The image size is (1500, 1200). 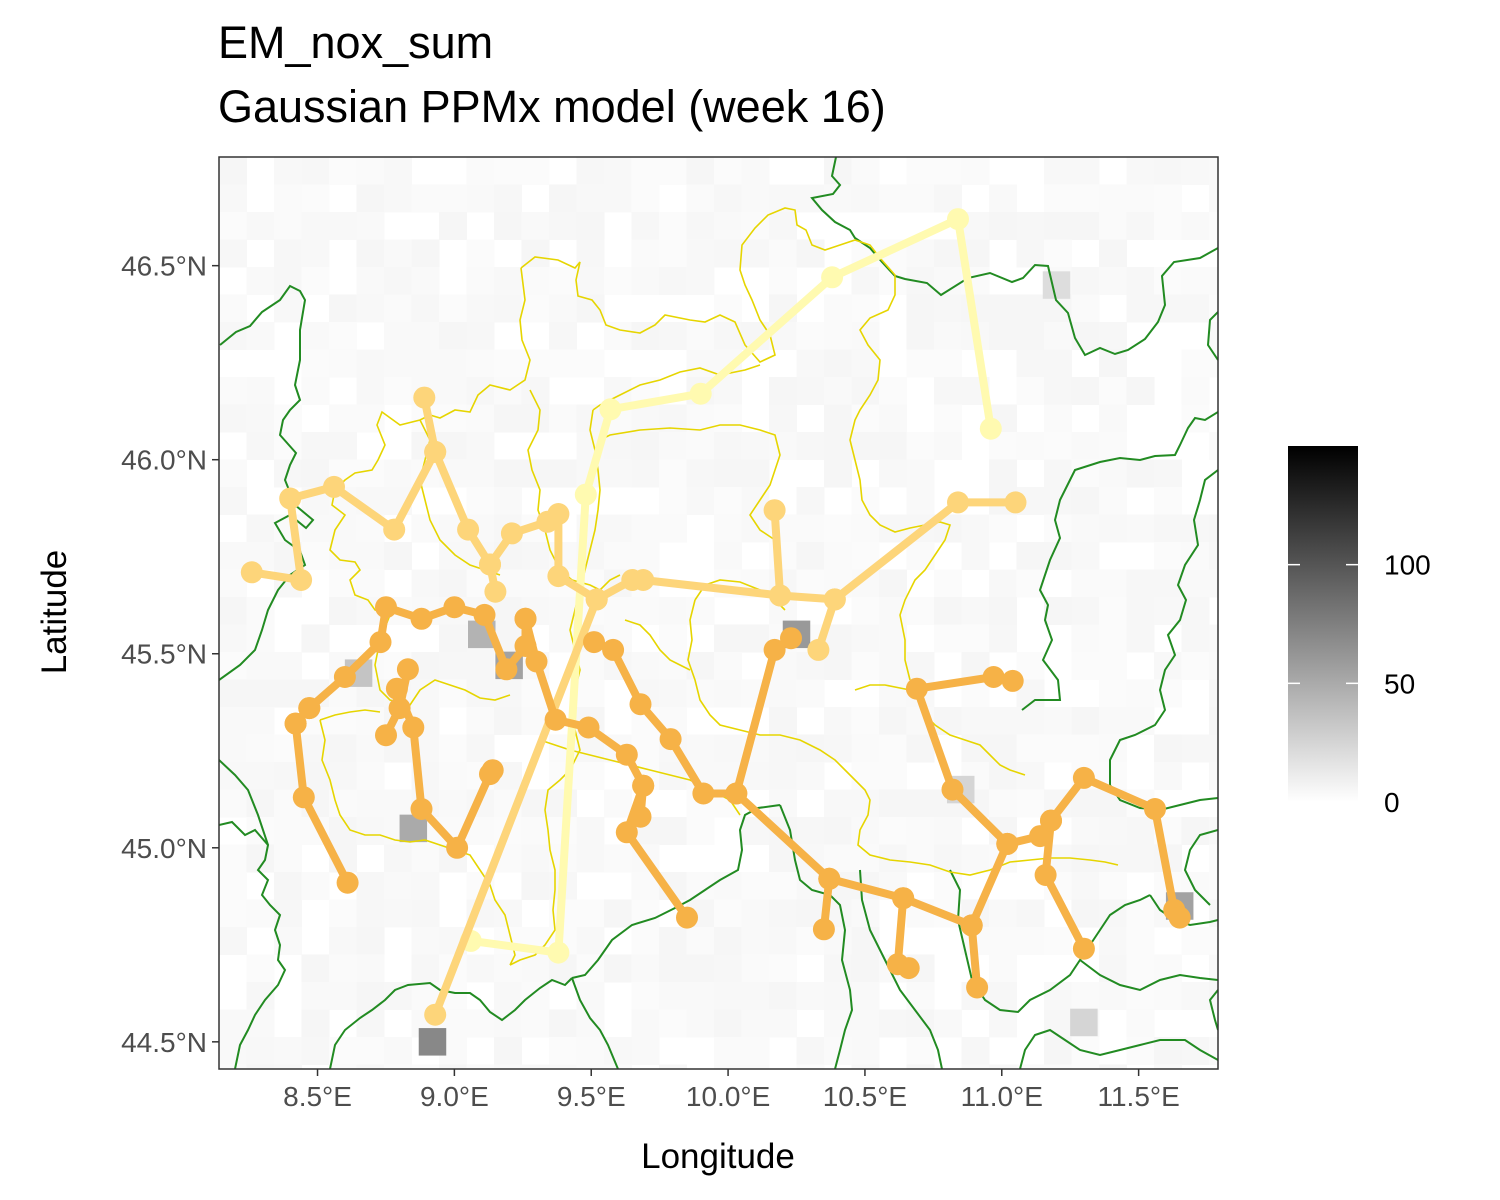 I want to click on legend-colorbar: 0 50 100, so click(x=1359, y=632).